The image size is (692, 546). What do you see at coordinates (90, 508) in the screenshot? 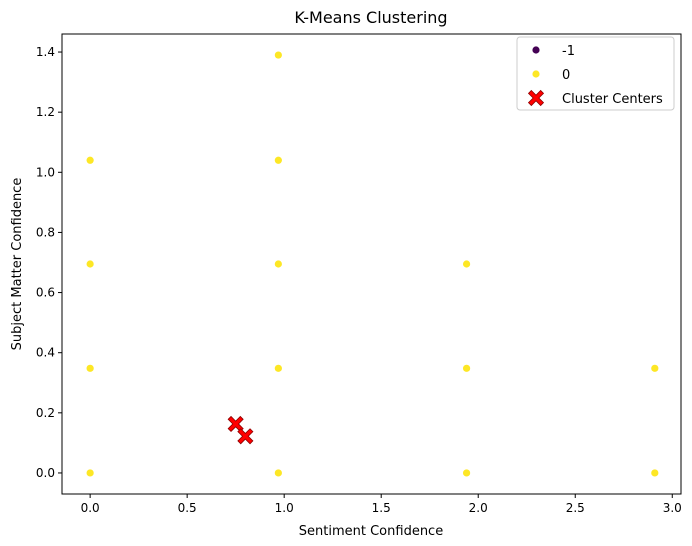
I see `x-tick-label: 0.0` at bounding box center [90, 508].